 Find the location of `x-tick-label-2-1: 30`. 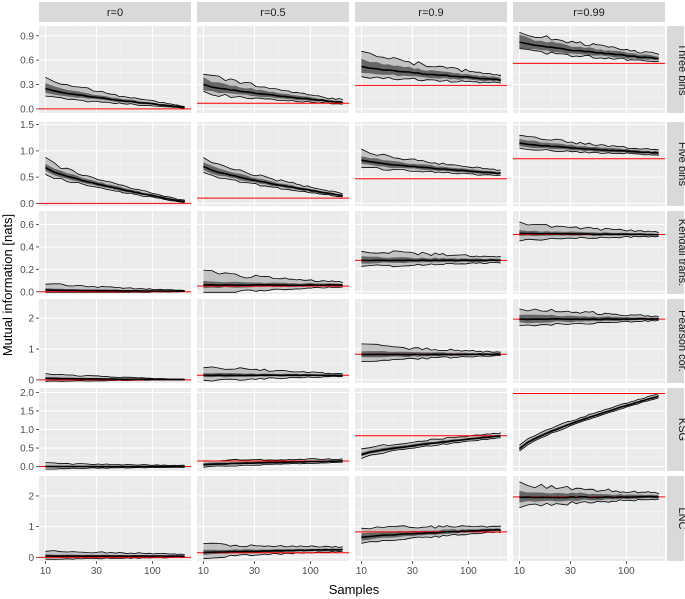

x-tick-label-2-1: 30 is located at coordinates (413, 571).